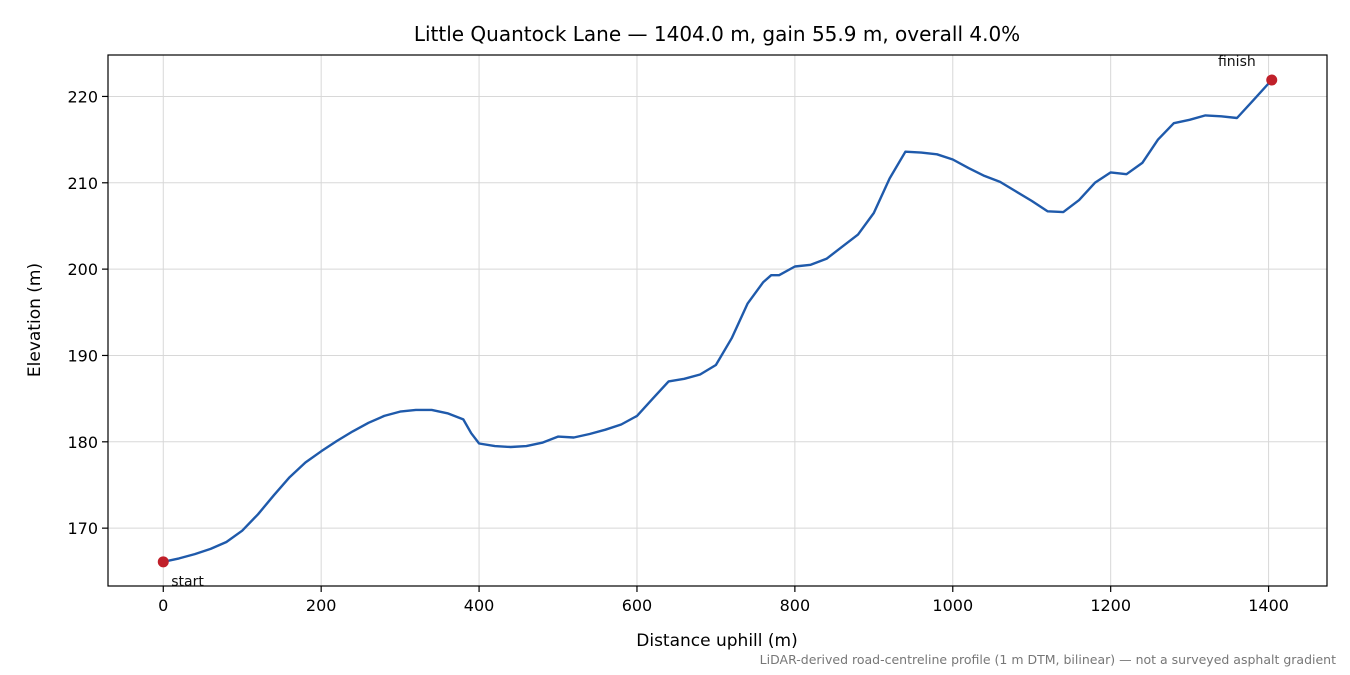 The width and height of the screenshot is (1350, 675). What do you see at coordinates (82, 528) in the screenshot?
I see `y-tick-label: 170` at bounding box center [82, 528].